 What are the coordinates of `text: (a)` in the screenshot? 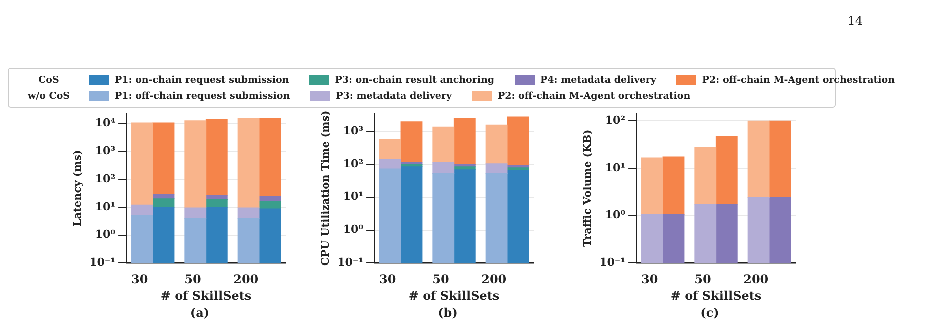 It's located at (200, 313).